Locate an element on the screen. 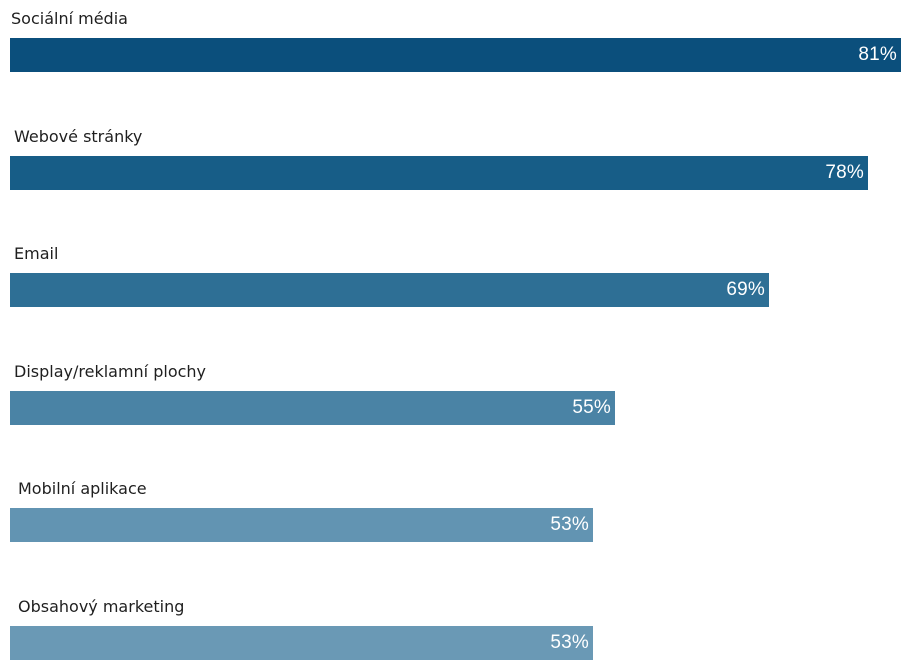 This screenshot has width=904, height=660. bar: 81% is located at coordinates (455, 55).